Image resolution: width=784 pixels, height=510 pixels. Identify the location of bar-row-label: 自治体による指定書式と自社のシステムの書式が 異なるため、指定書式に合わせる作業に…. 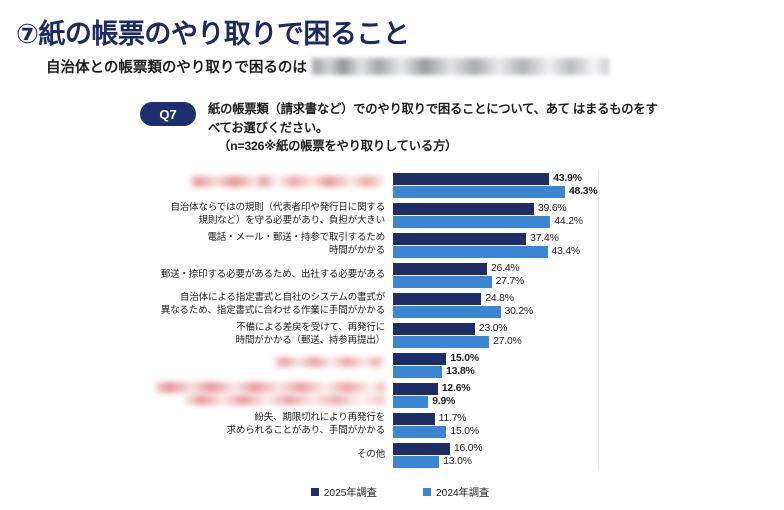
(266, 304).